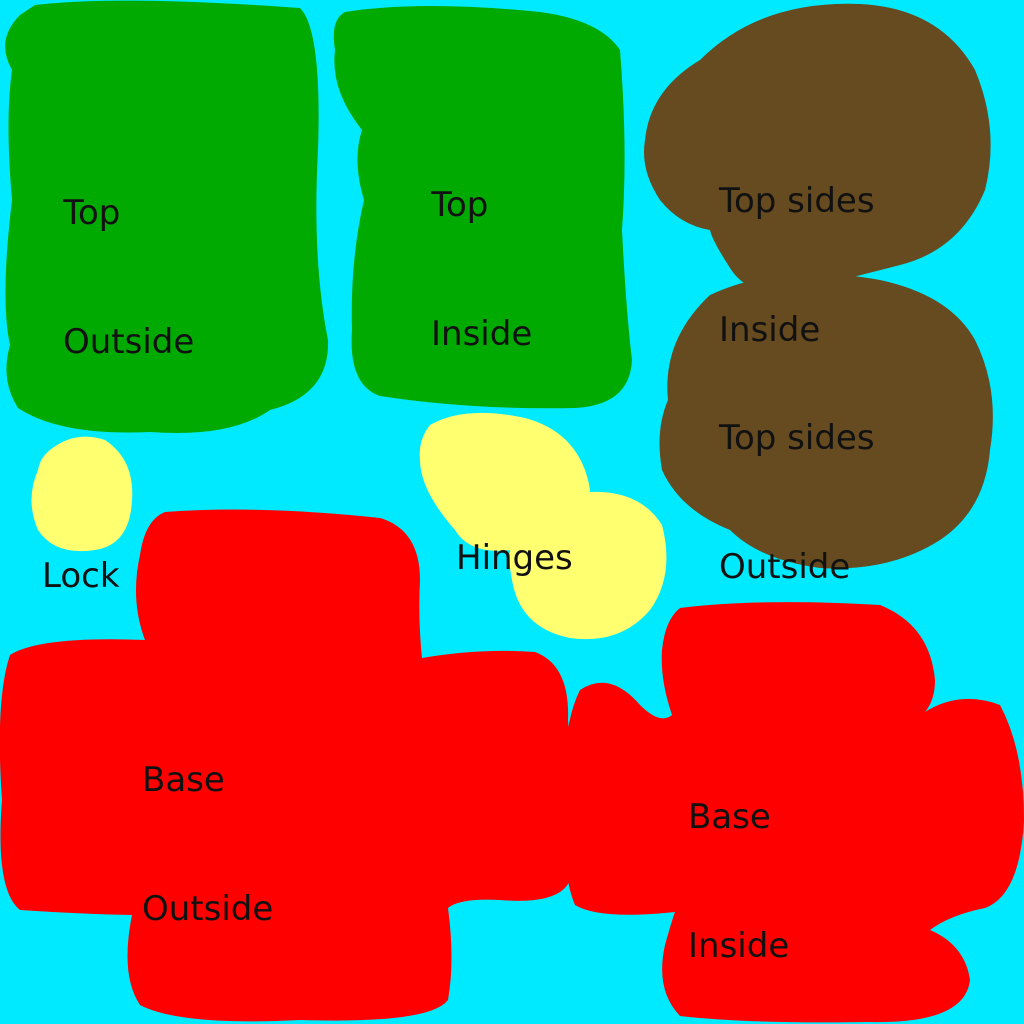 This screenshot has width=1024, height=1024. I want to click on label-hinges-line1: Hinges, so click(514, 558).